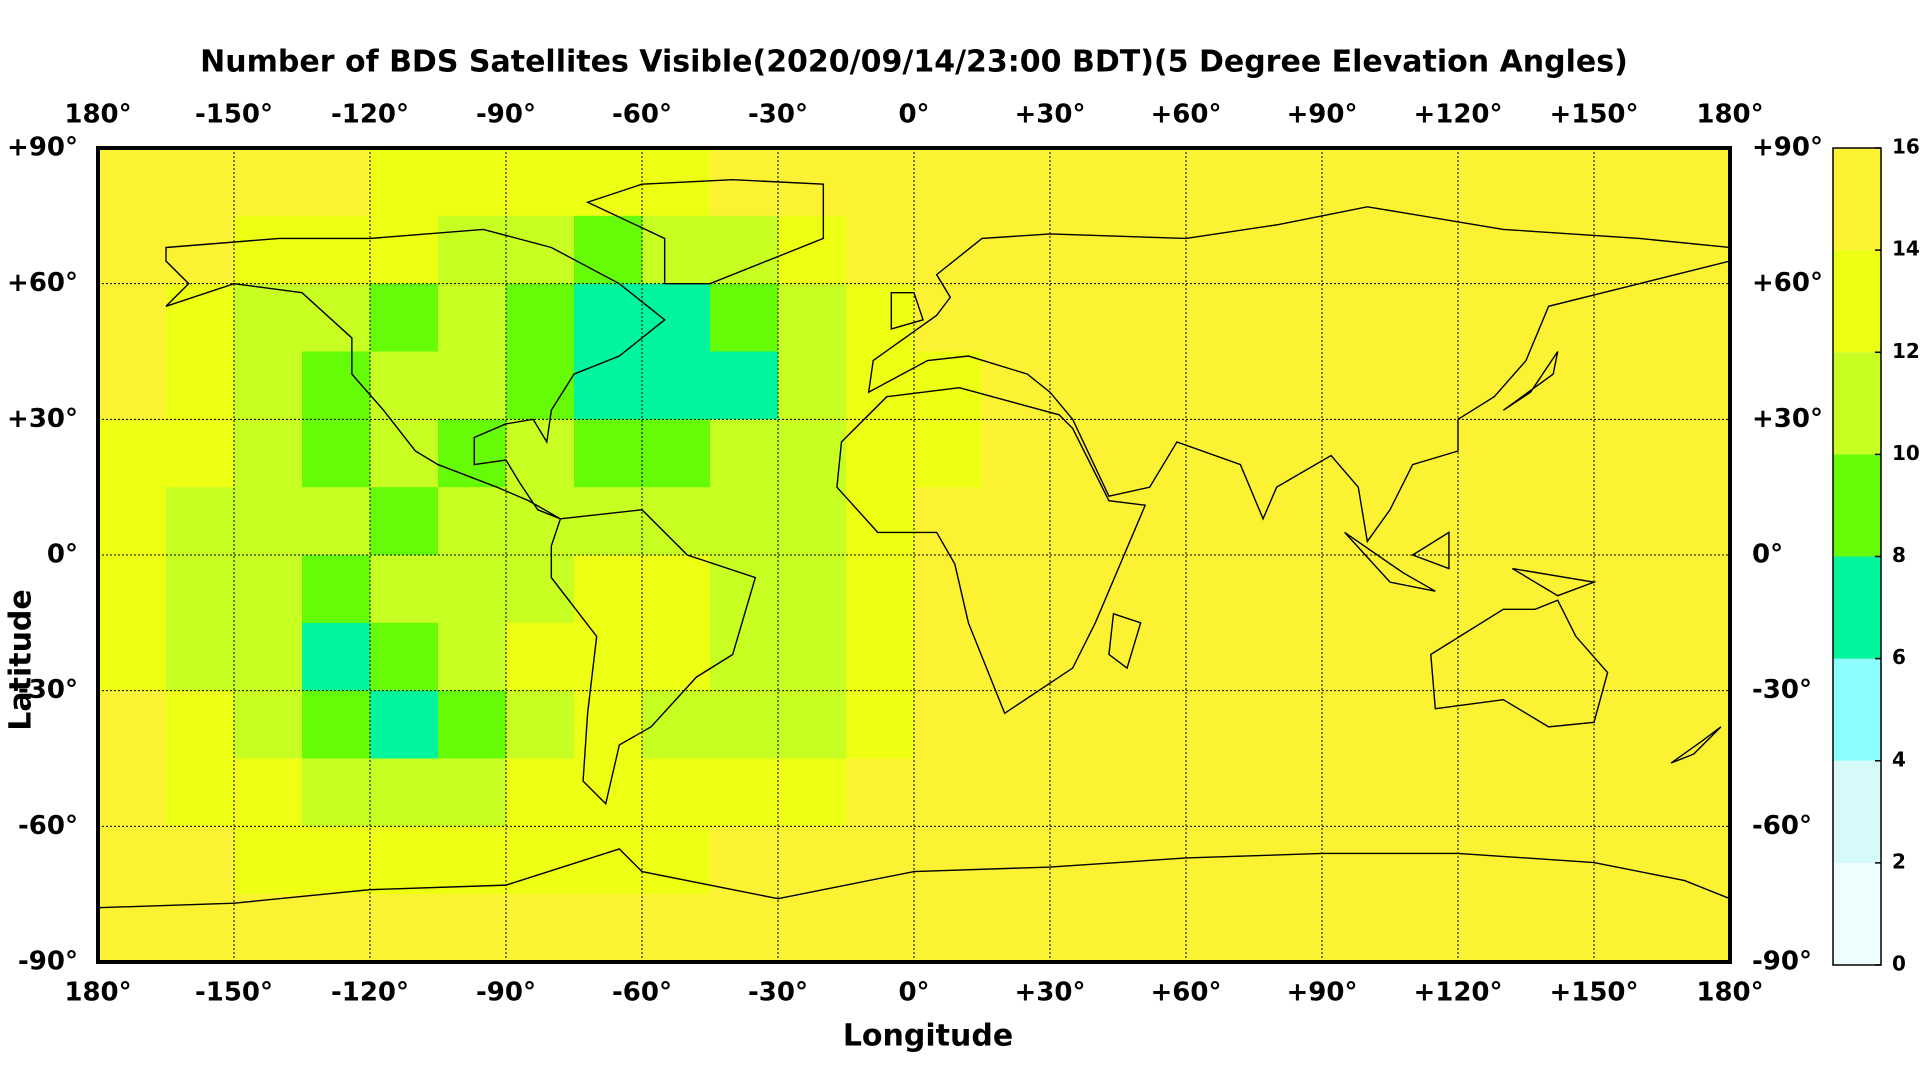 Image resolution: width=1920 pixels, height=1080 pixels. I want to click on x-tick-label: -120°, so click(370, 115).